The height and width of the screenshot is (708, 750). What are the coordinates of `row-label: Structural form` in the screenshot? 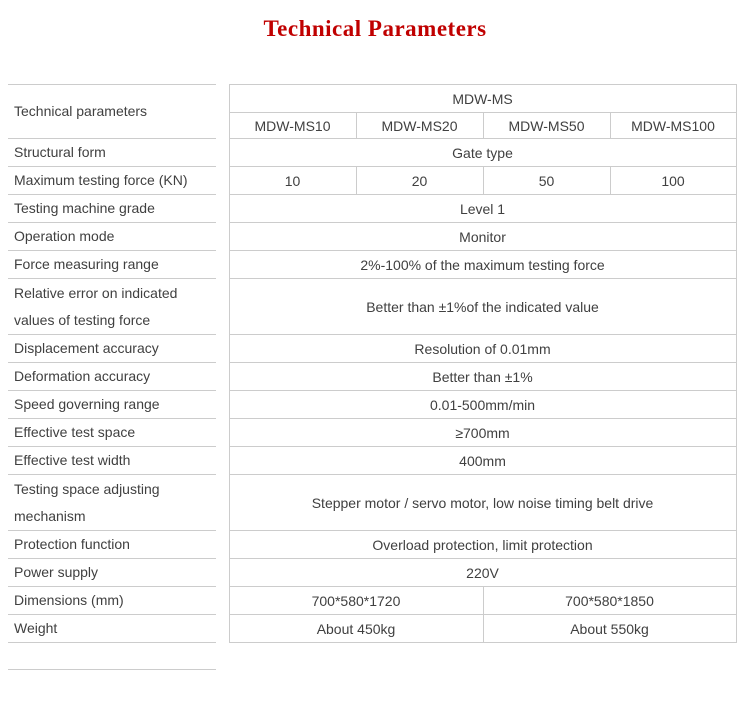 It's located at (112, 152).